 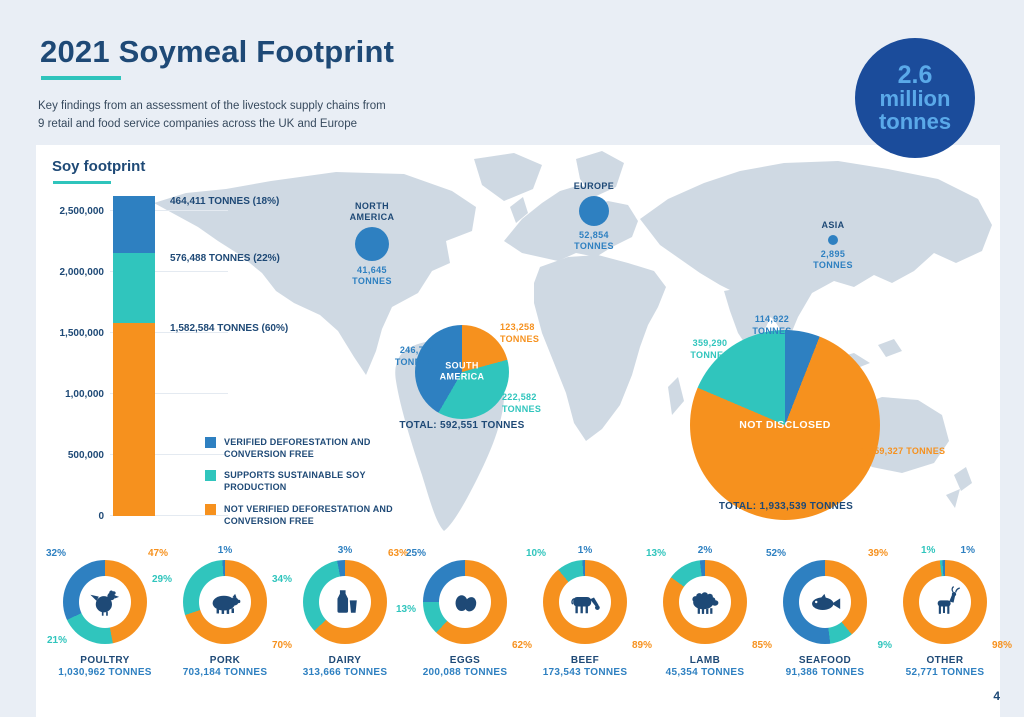 I want to click on donut-dairy: 3% 34% 63% DAIRY 313,666 TONNES, so click(x=340, y=611).